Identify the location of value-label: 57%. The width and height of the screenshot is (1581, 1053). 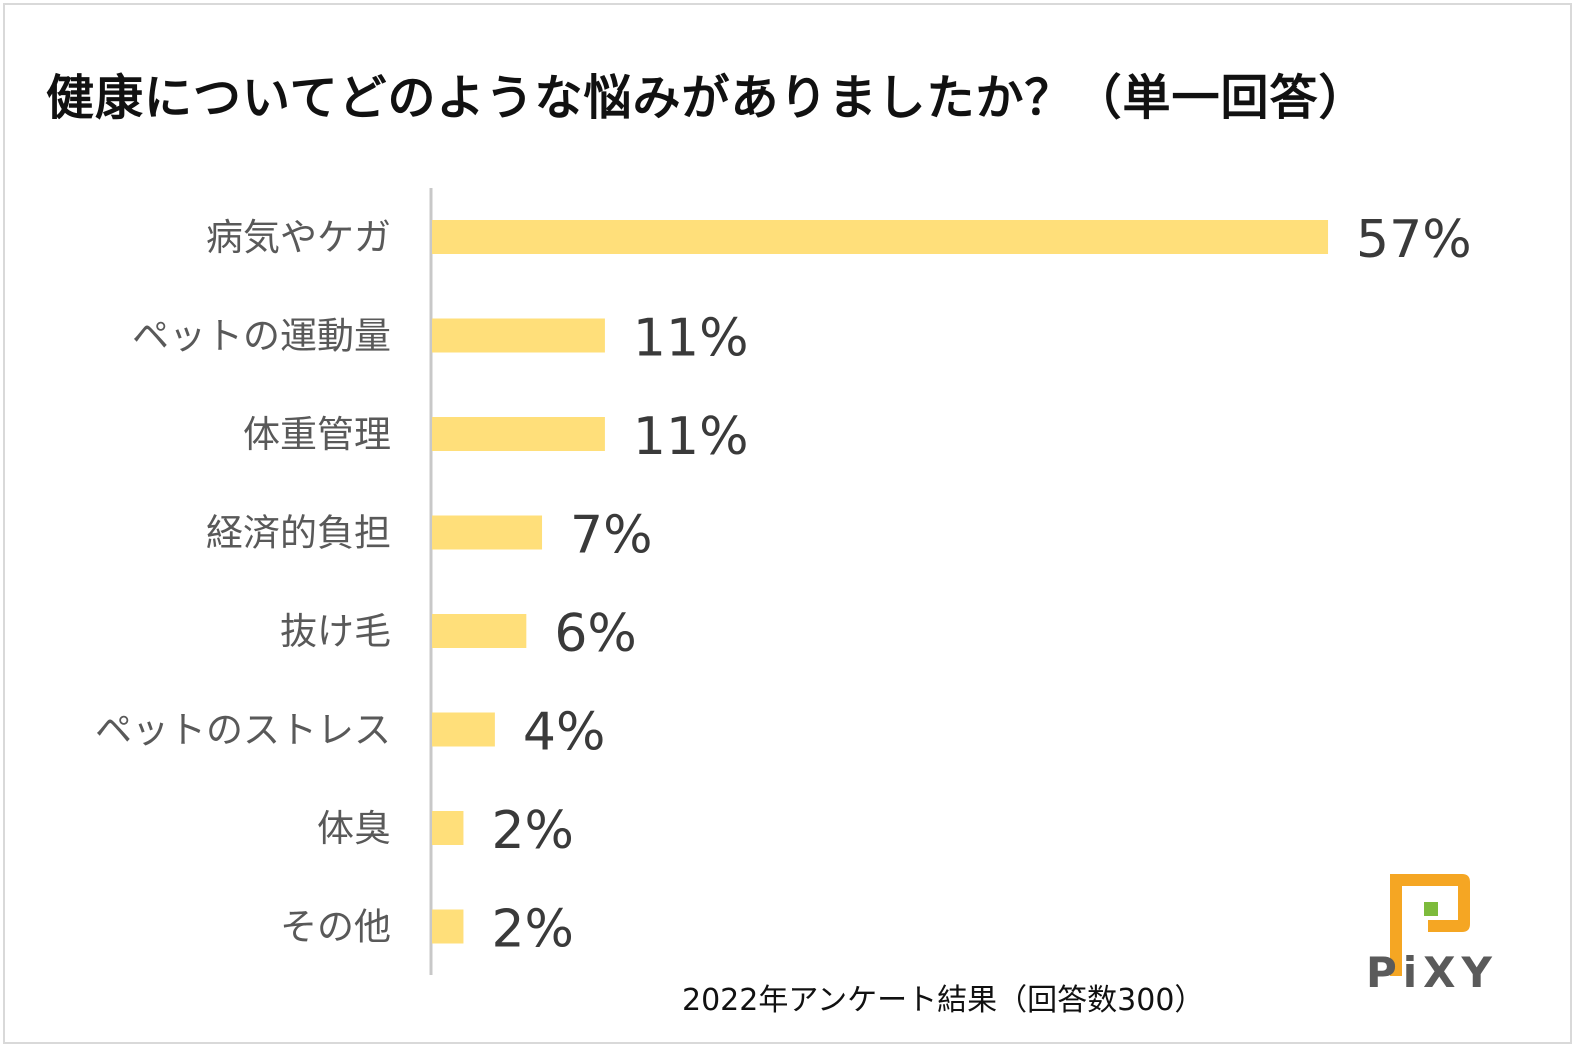
(1414, 240).